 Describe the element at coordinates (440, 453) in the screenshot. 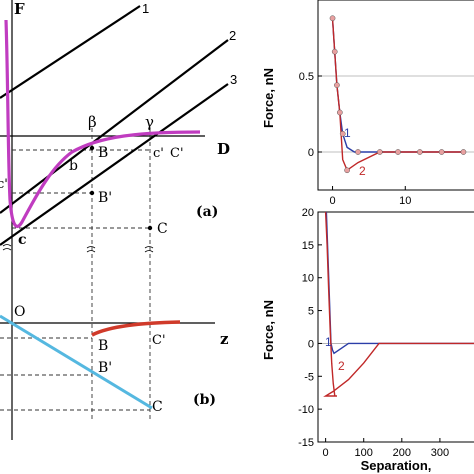

I see `x-tick-label-3: 300` at that location.